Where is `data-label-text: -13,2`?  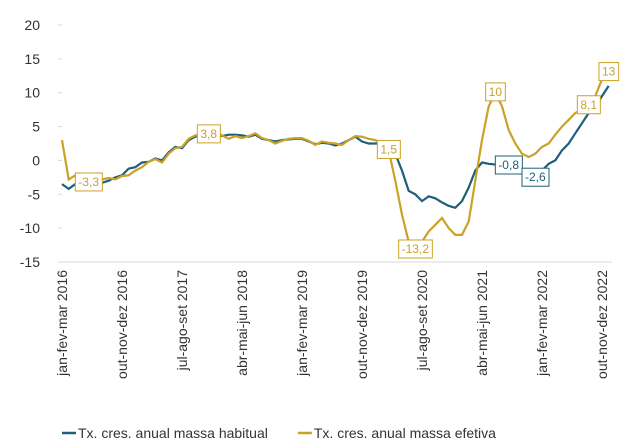 data-label-text: -13,2 is located at coordinates (416, 249).